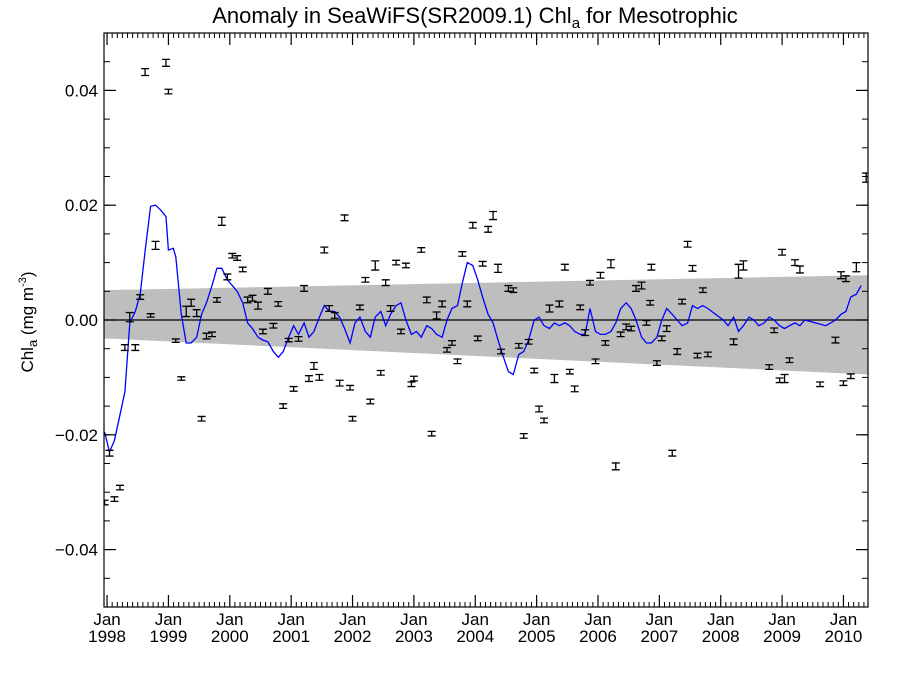  Describe the element at coordinates (353, 636) in the screenshot. I see `x-tick-label-year: 2002` at that location.